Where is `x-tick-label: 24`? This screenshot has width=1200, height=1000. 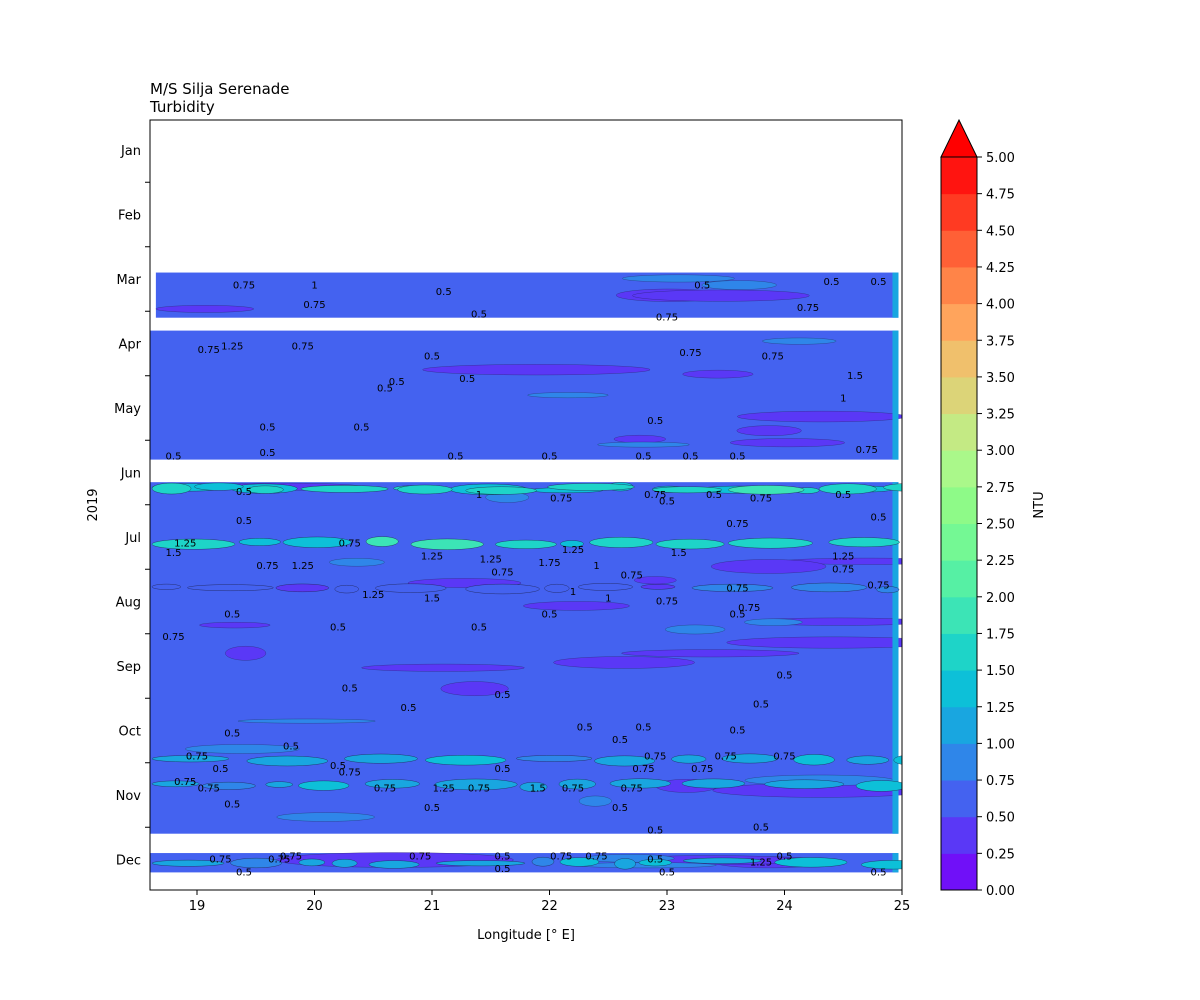
x-tick-label: 24 is located at coordinates (784, 906).